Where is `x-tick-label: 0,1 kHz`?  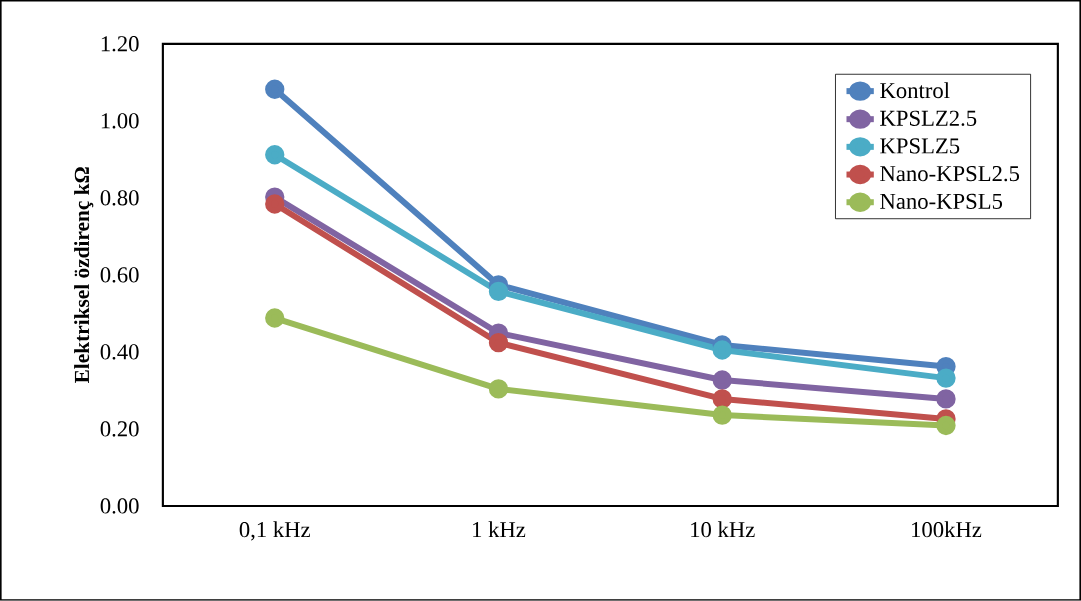
x-tick-label: 0,1 kHz is located at coordinates (274, 531).